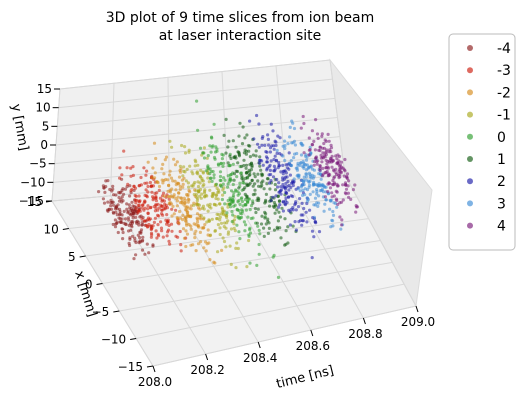 The height and width of the screenshot is (394, 520). What do you see at coordinates (241, 262) in the screenshot?
I see `grid-line-x` at bounding box center [241, 262].